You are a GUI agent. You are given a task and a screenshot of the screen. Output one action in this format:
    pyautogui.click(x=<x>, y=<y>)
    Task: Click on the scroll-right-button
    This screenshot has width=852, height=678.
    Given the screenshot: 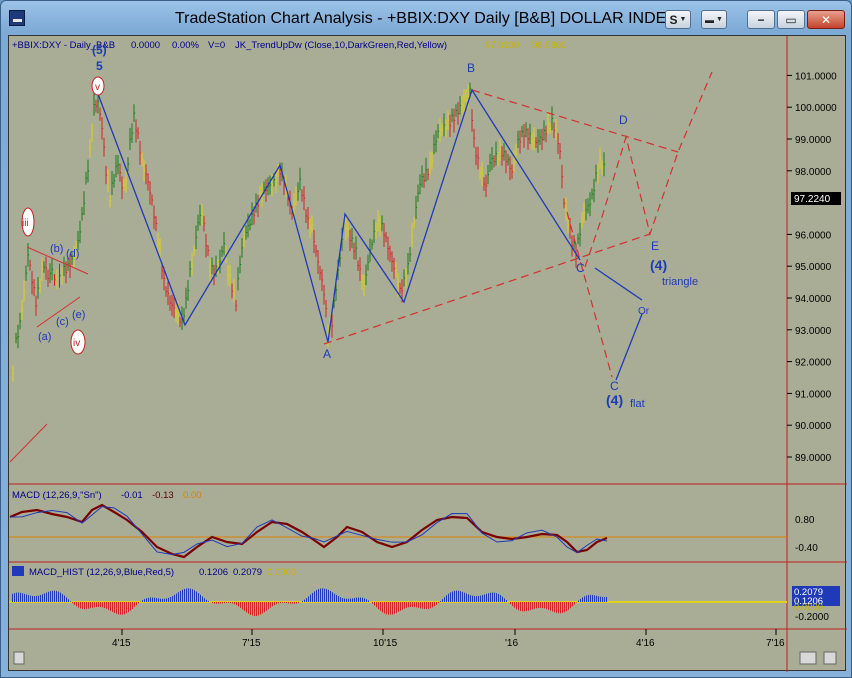 What is the action you would take?
    pyautogui.click(x=830, y=658)
    